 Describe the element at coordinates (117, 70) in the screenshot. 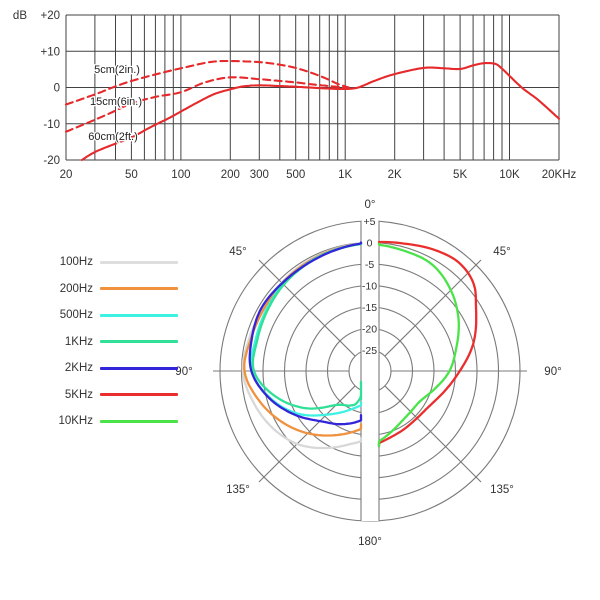

I see `svg-text: 5cm(2in.)` at that location.